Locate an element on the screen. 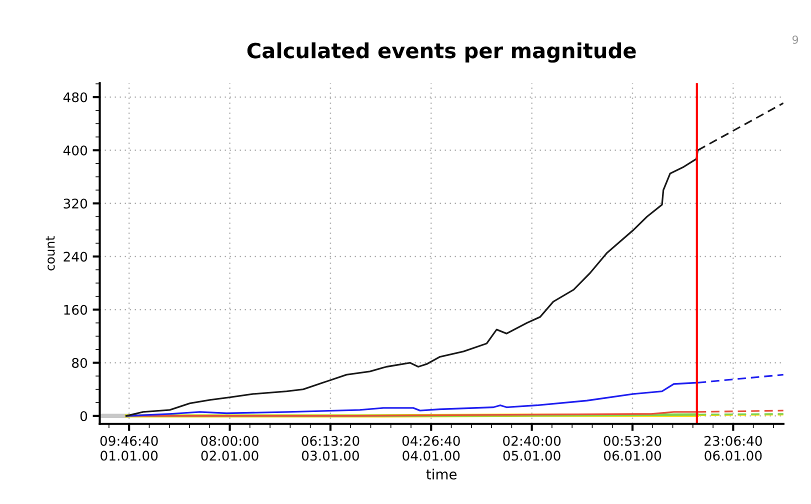  y-tick-label: 160 is located at coordinates (76, 309).